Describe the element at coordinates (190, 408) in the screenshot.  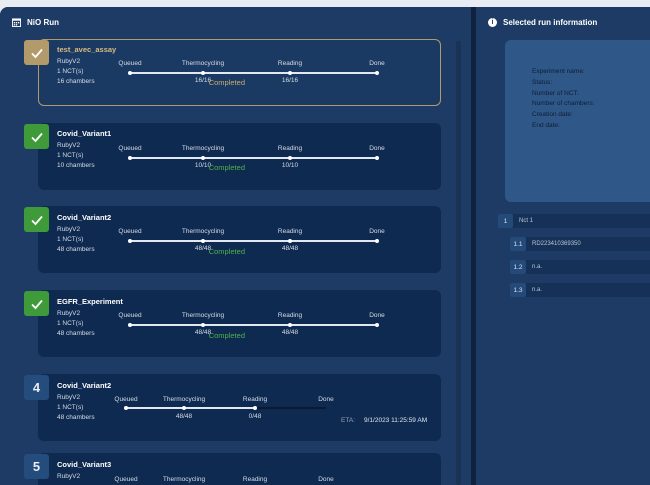
I see `run-progress-done-segment` at that location.